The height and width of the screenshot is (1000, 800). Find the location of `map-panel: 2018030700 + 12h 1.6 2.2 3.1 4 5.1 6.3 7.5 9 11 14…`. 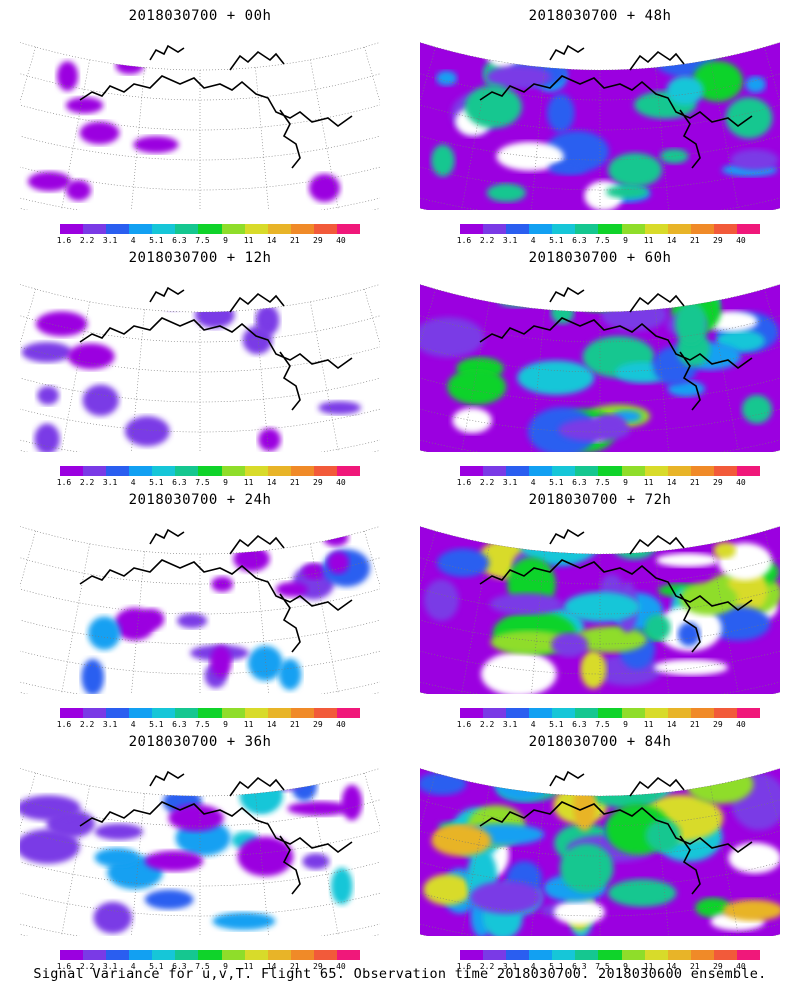

map-panel: 2018030700 + 12h 1.6 2.2 3.1 4 5.1 6.3 7.5 9 11 14… is located at coordinates (200, 364).